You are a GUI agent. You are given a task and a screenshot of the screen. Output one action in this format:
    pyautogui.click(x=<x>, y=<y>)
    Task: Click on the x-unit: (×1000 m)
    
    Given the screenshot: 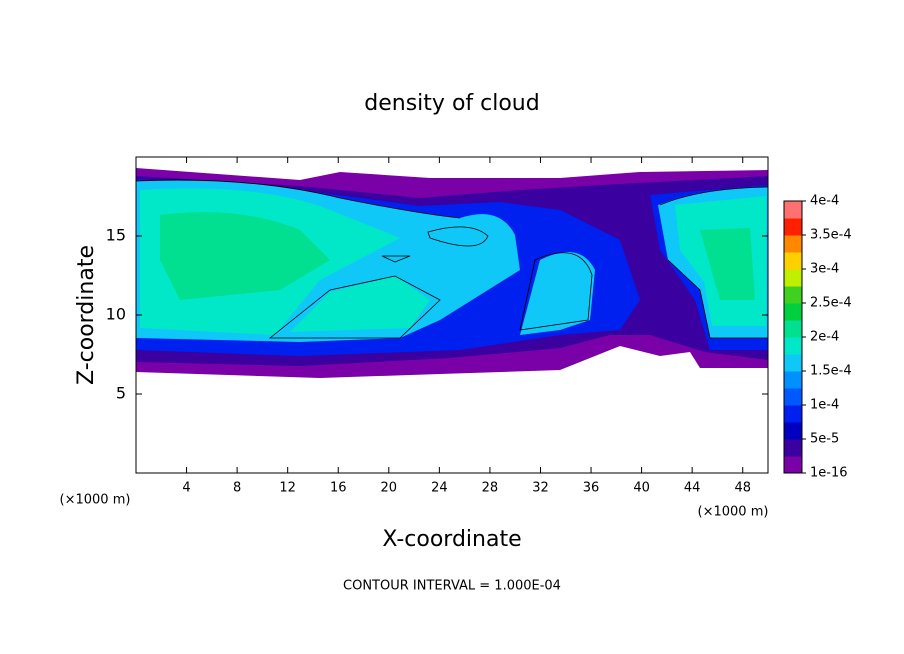 What is the action you would take?
    pyautogui.click(x=95, y=500)
    